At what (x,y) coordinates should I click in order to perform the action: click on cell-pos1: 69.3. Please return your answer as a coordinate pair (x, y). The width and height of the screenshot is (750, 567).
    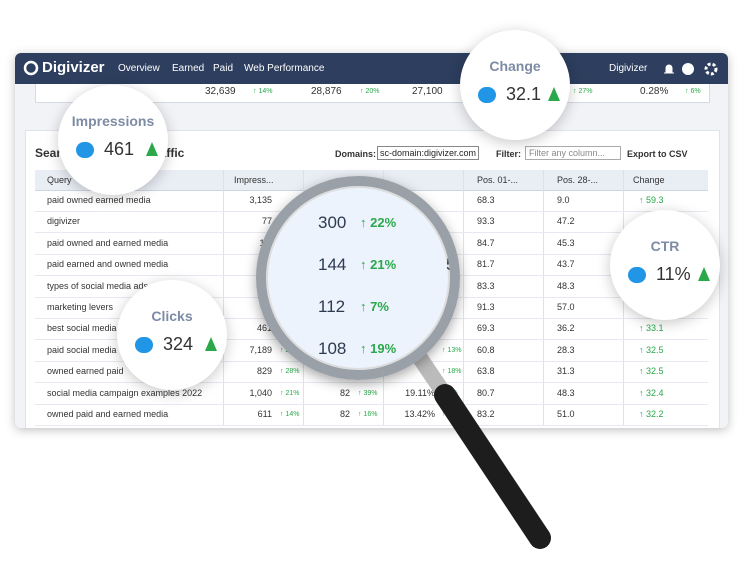
    Looking at the image, I should click on (486, 328).